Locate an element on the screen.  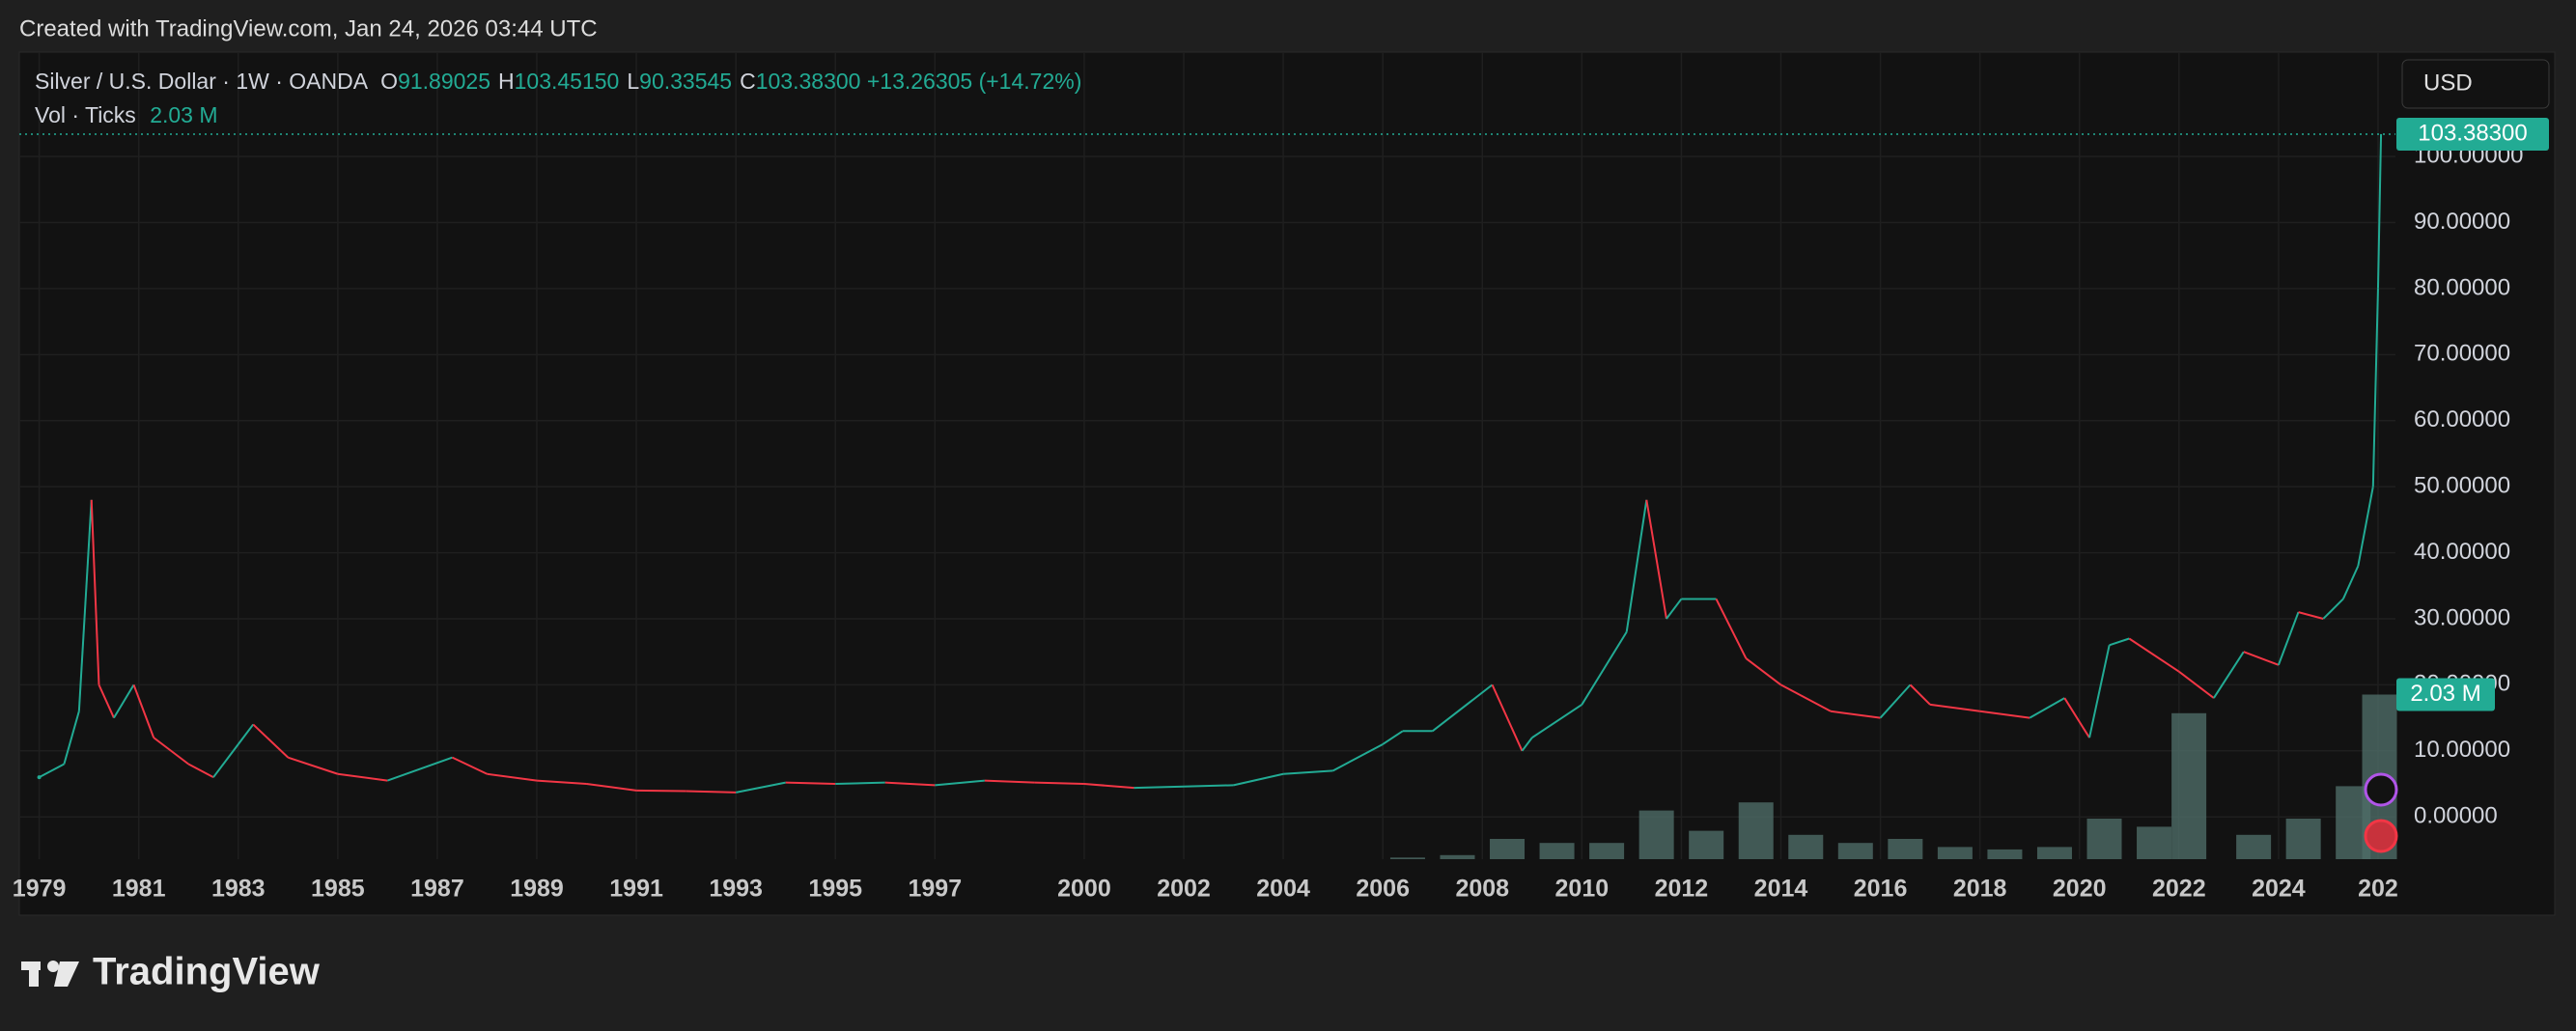
ohlc-key: C is located at coordinates (748, 81).